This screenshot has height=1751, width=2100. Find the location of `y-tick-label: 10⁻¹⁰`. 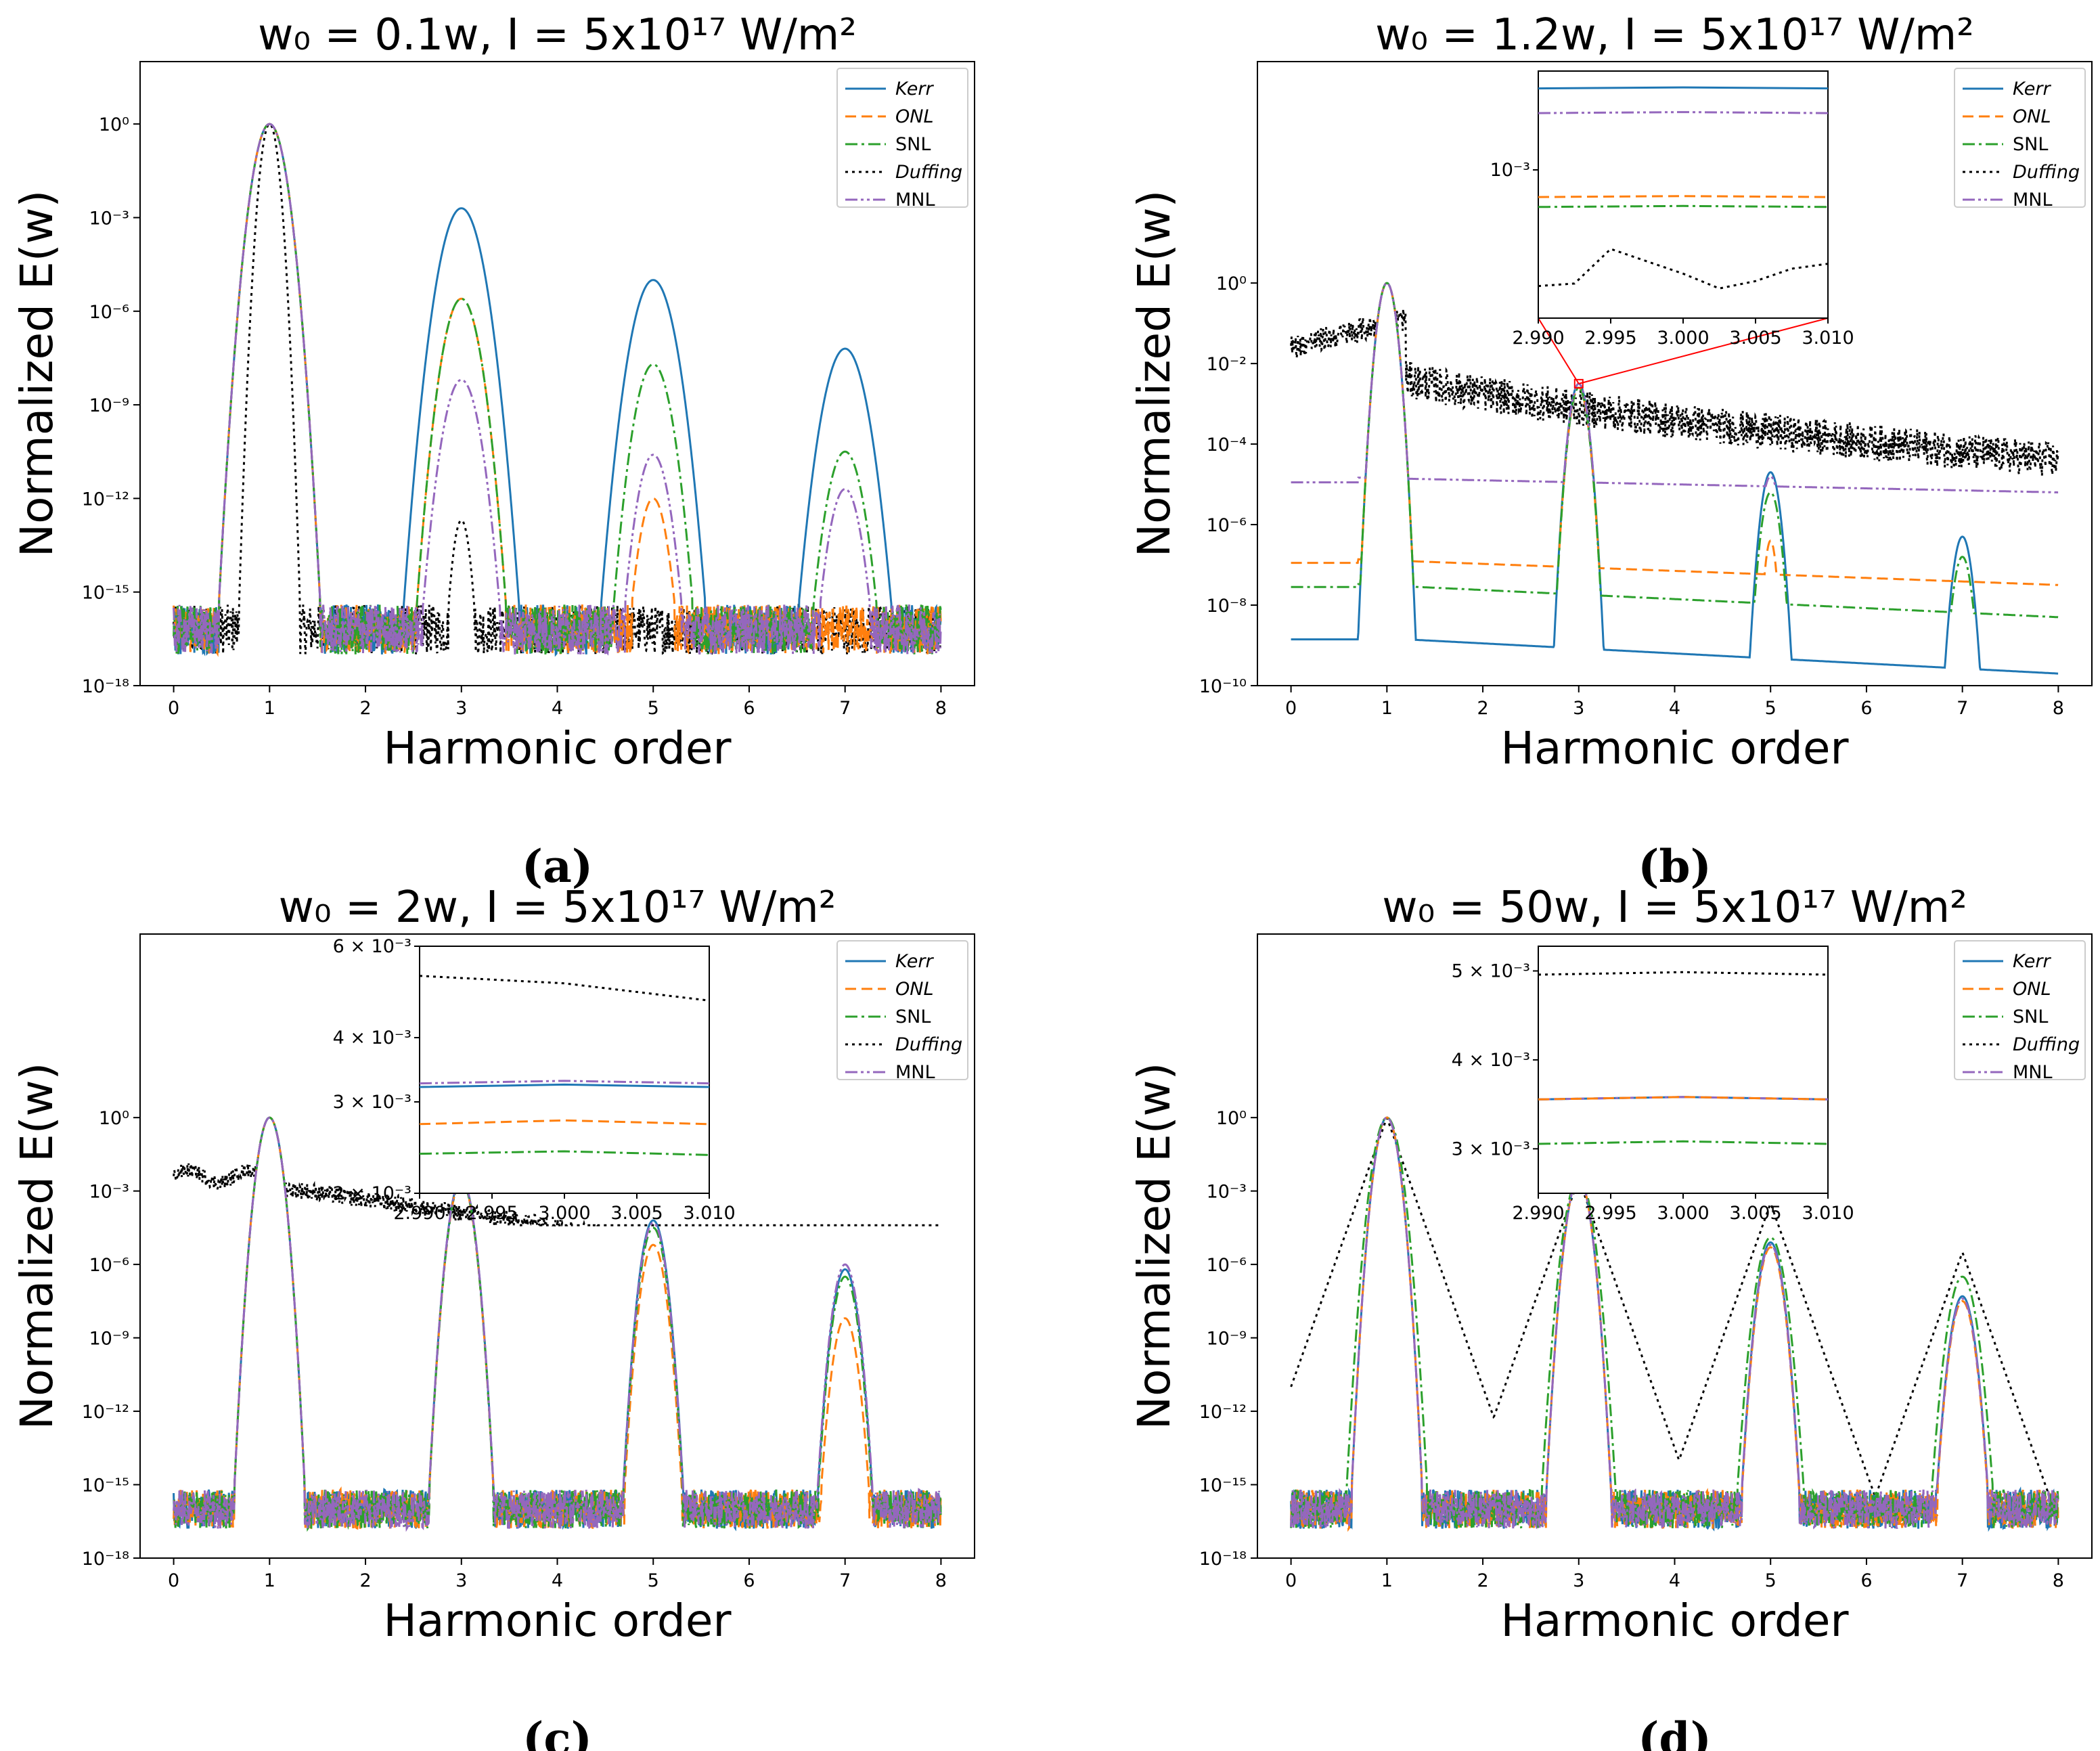

y-tick-label: 10⁻¹⁰ is located at coordinates (1223, 686).